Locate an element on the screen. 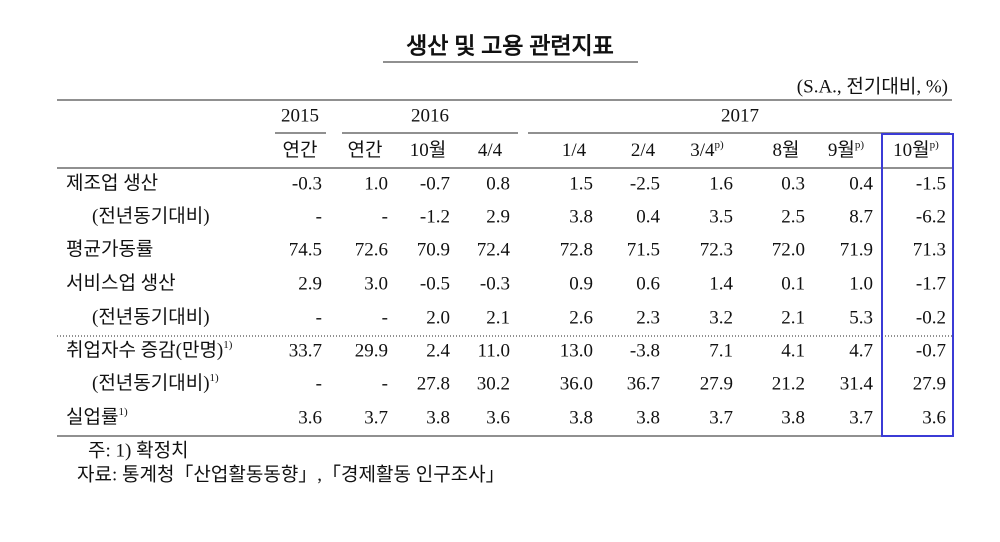 The width and height of the screenshot is (1000, 542). table-cell: -0.5 is located at coordinates (435, 283).